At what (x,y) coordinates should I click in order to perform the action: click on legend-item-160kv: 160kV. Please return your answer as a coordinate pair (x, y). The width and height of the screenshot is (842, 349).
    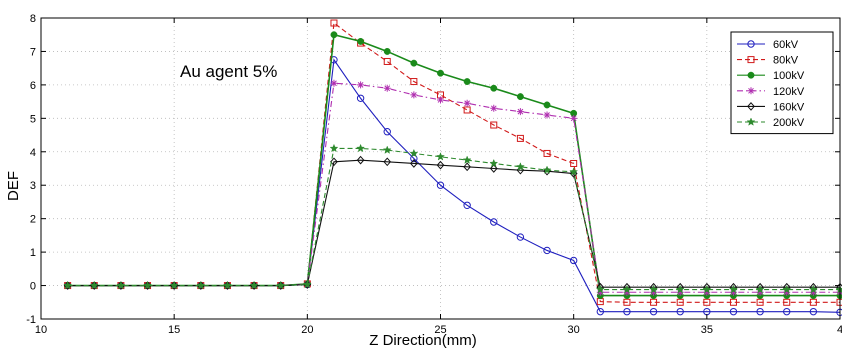
    Looking at the image, I should click on (771, 107).